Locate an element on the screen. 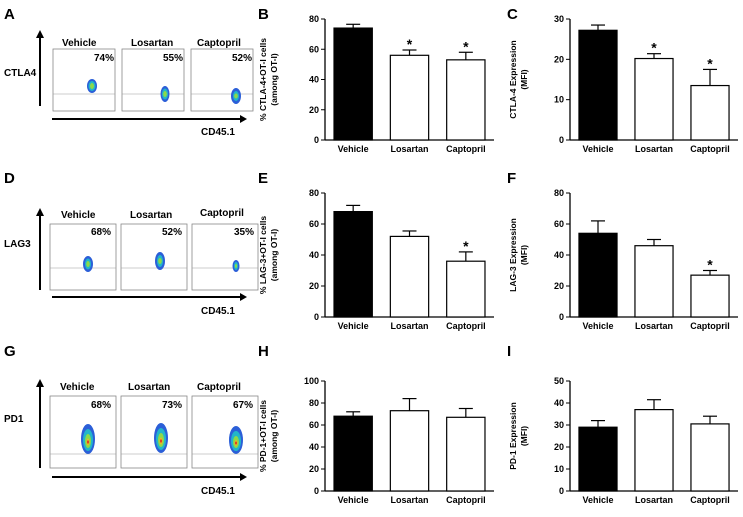  y-axis-label: LAG-3 Expression is located at coordinates (513, 255).